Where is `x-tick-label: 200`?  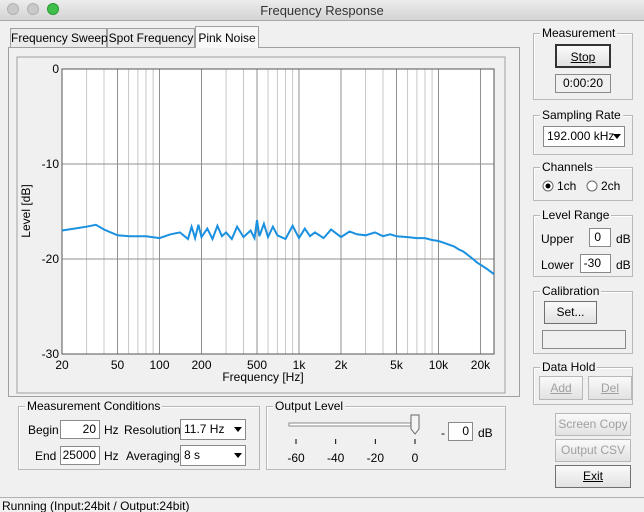 x-tick-label: 200 is located at coordinates (201, 365).